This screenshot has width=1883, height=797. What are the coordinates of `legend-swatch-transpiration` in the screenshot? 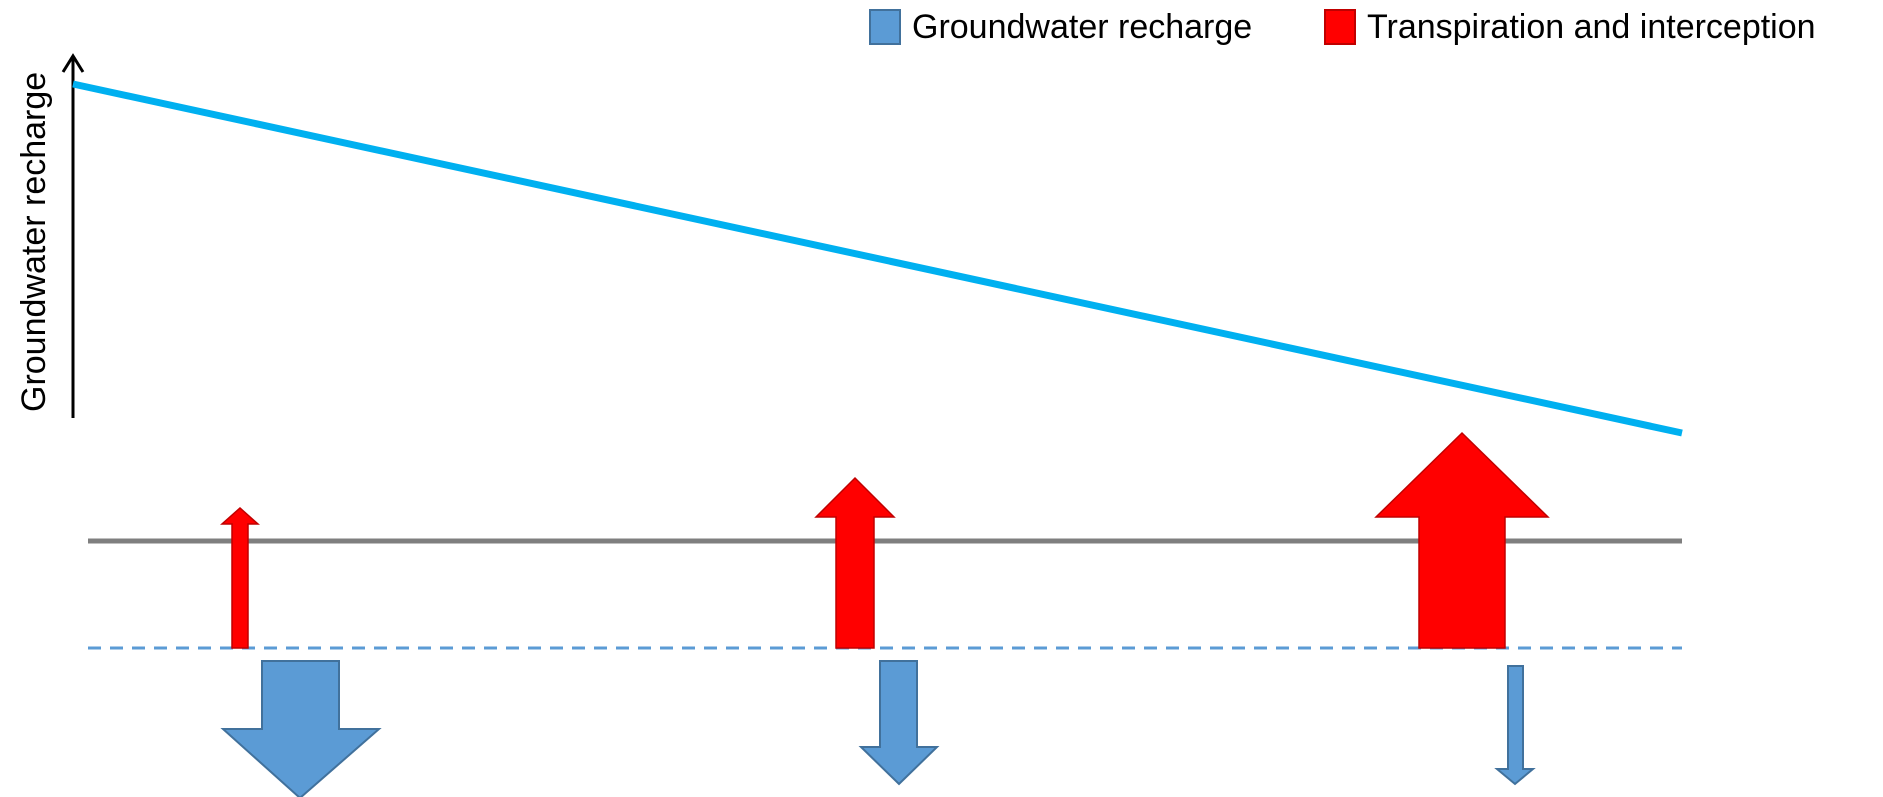 It's located at (1340, 27).